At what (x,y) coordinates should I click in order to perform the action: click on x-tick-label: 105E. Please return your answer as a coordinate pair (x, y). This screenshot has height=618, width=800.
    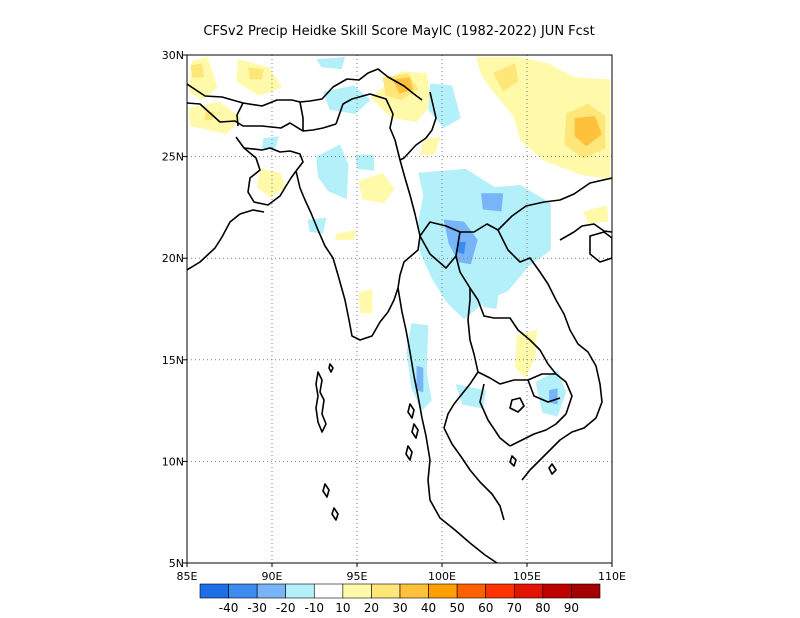
    Looking at the image, I should click on (527, 576).